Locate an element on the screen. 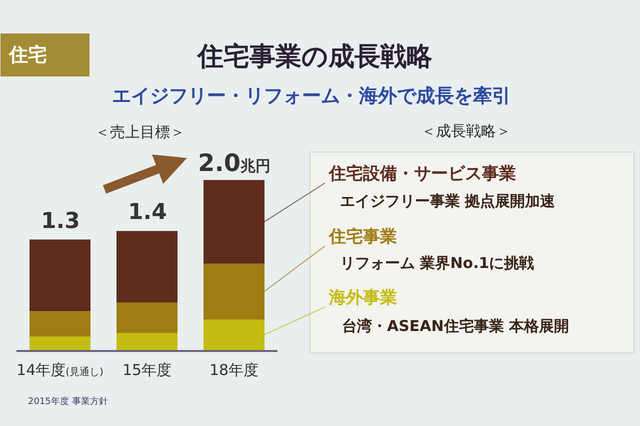  x-tick-label: 14年度(見通し) is located at coordinates (60, 369).